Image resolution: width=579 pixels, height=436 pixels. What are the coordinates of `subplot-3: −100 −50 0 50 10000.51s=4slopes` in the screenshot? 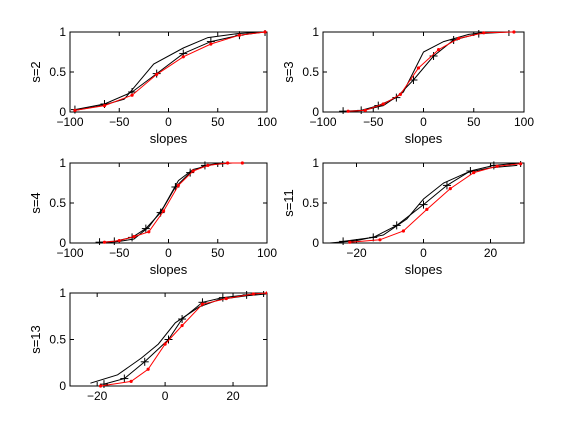 It's located at (152, 216).